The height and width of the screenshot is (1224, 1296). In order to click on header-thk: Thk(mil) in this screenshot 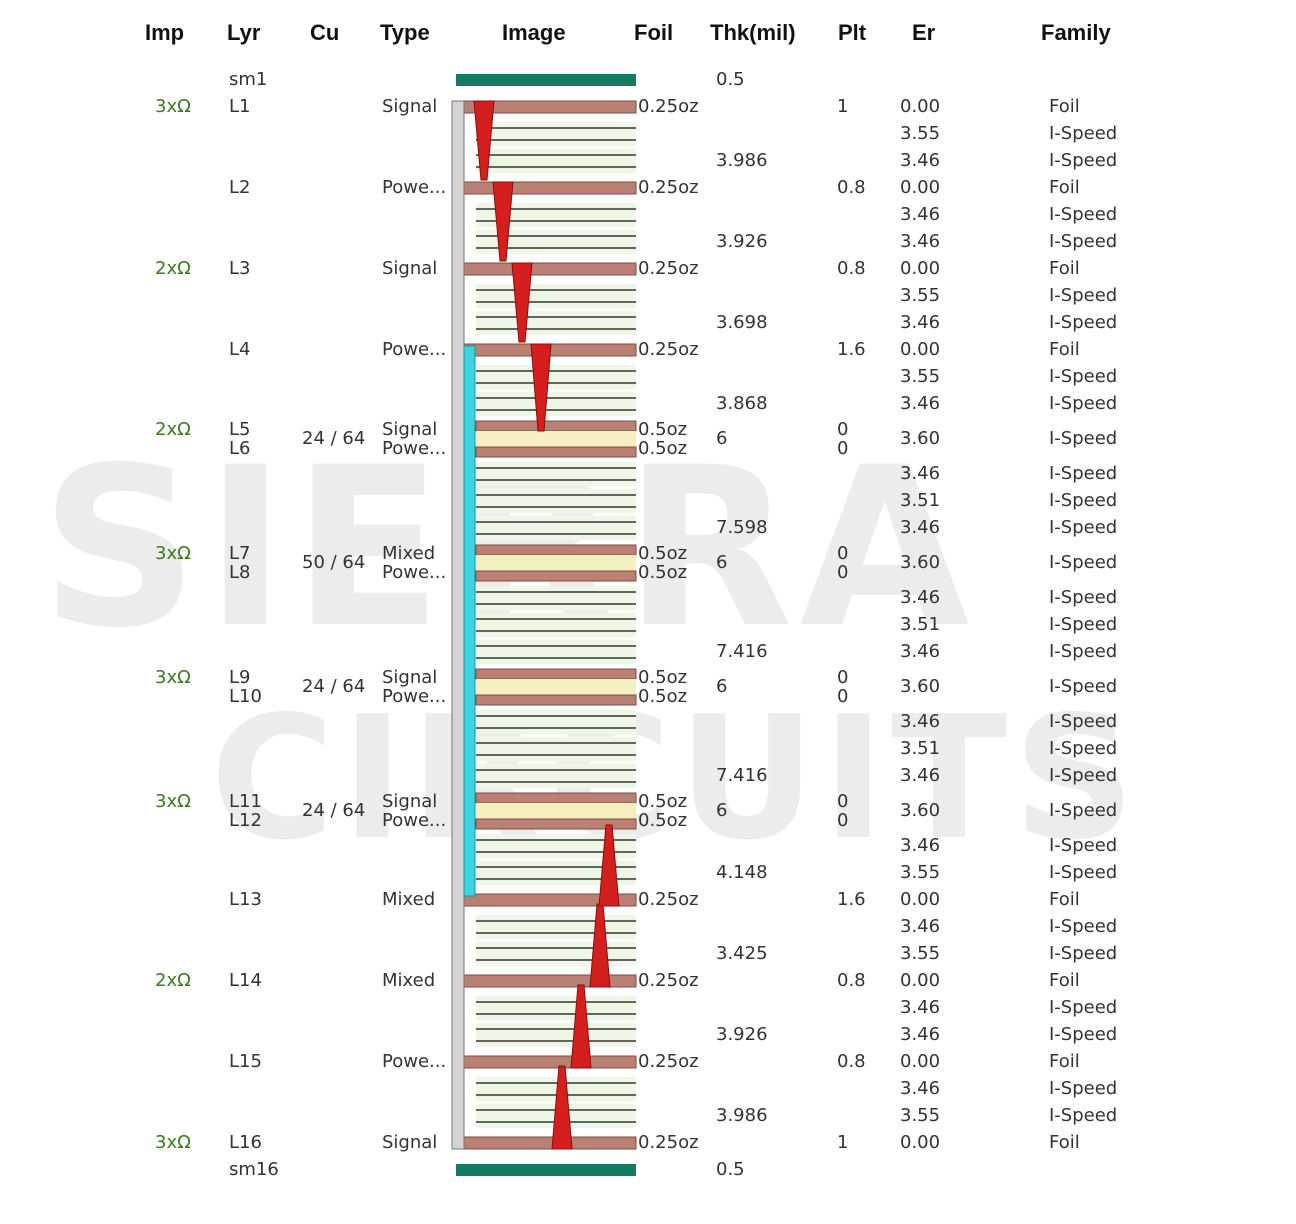, I will do `click(753, 32)`.